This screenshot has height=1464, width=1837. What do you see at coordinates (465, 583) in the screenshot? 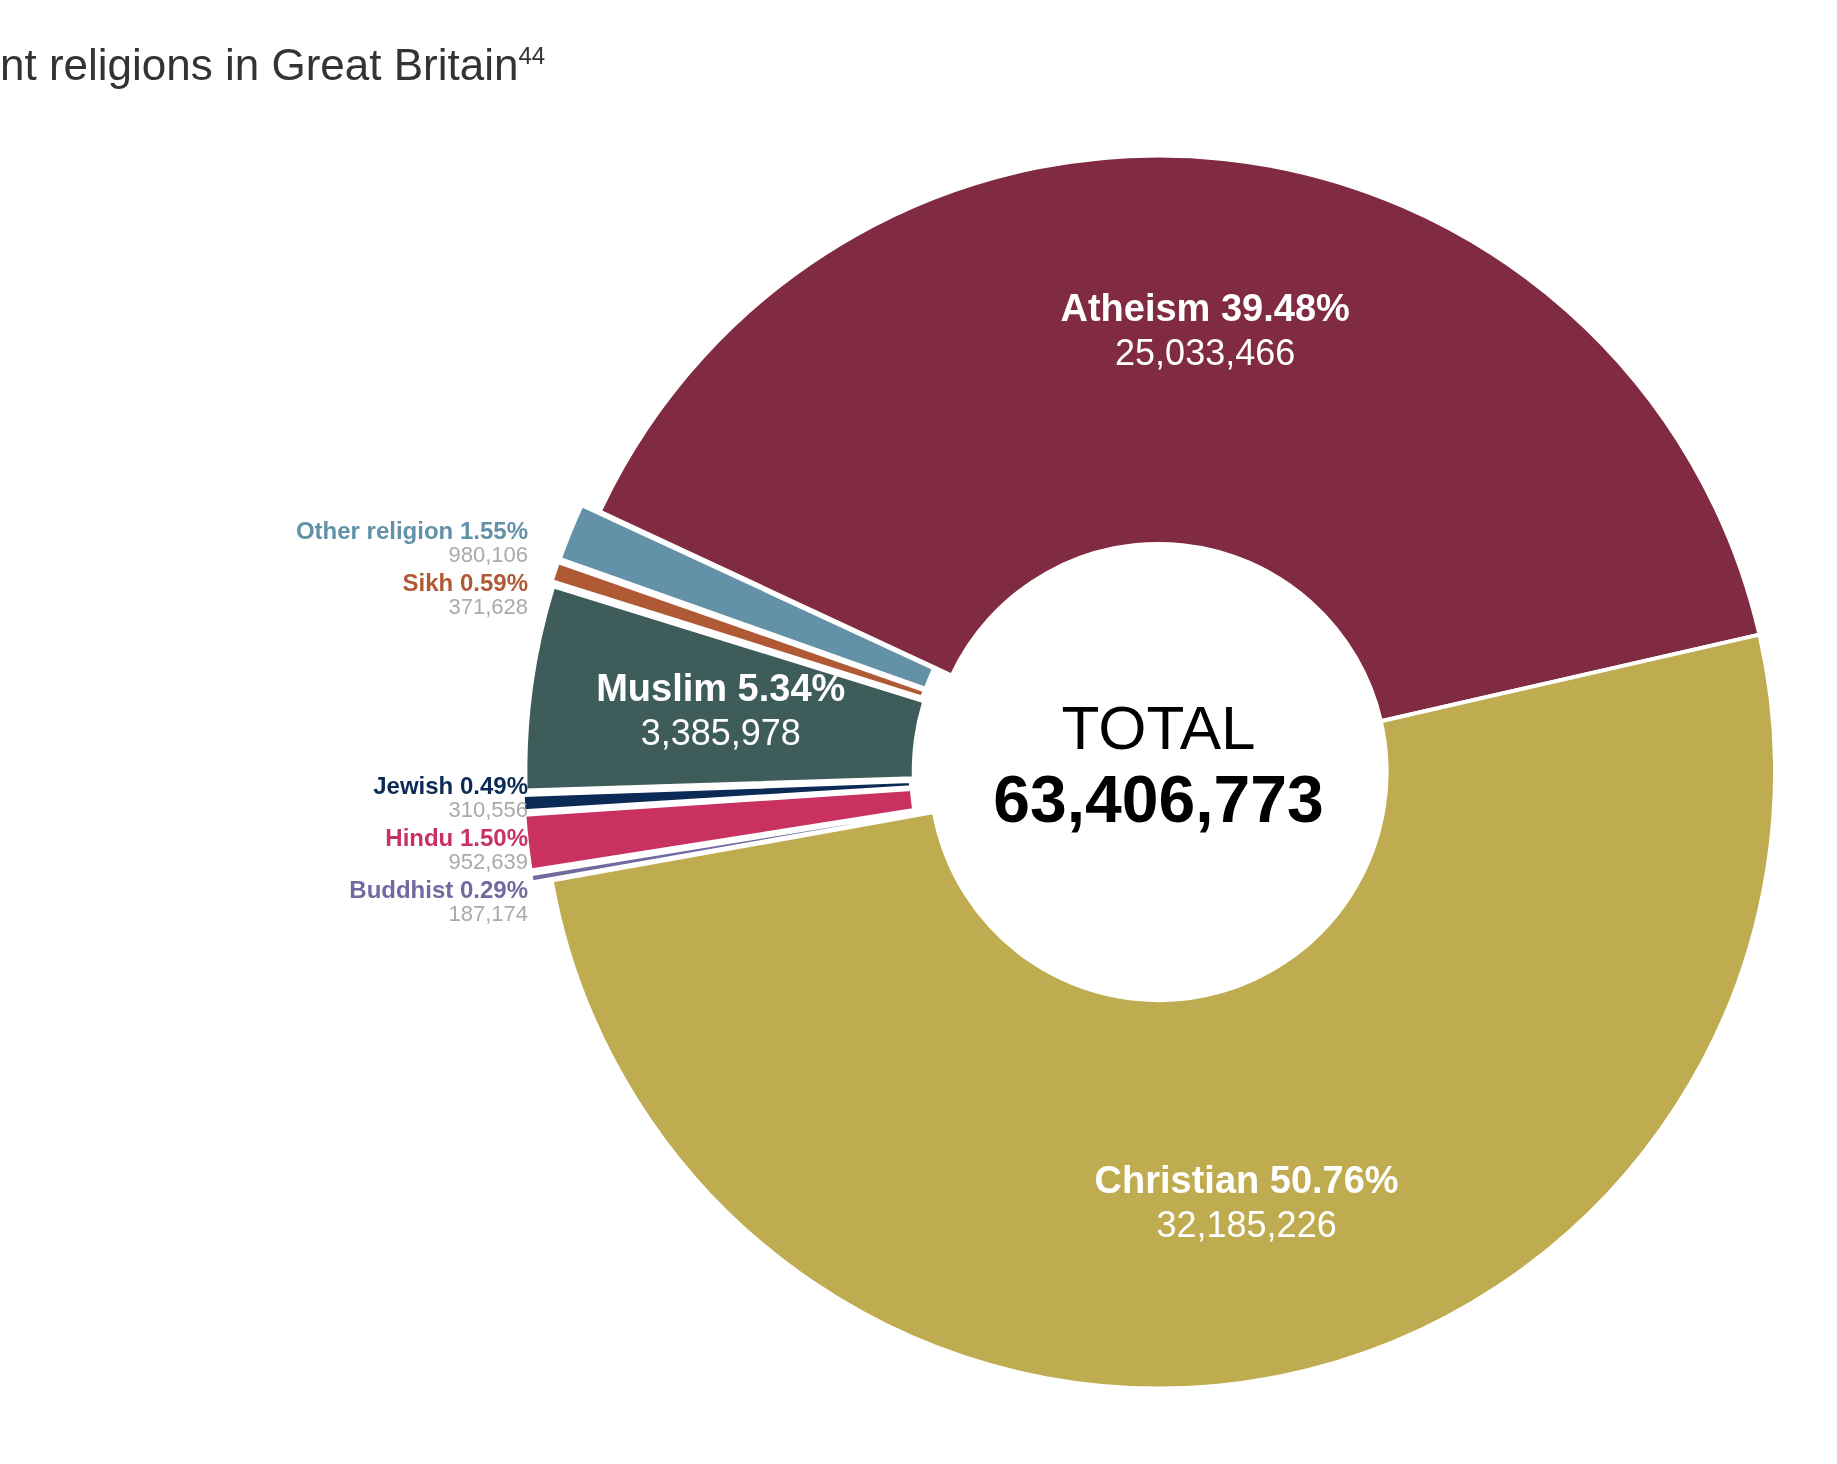
I see `slice-label: Sikh 0.59%` at bounding box center [465, 583].